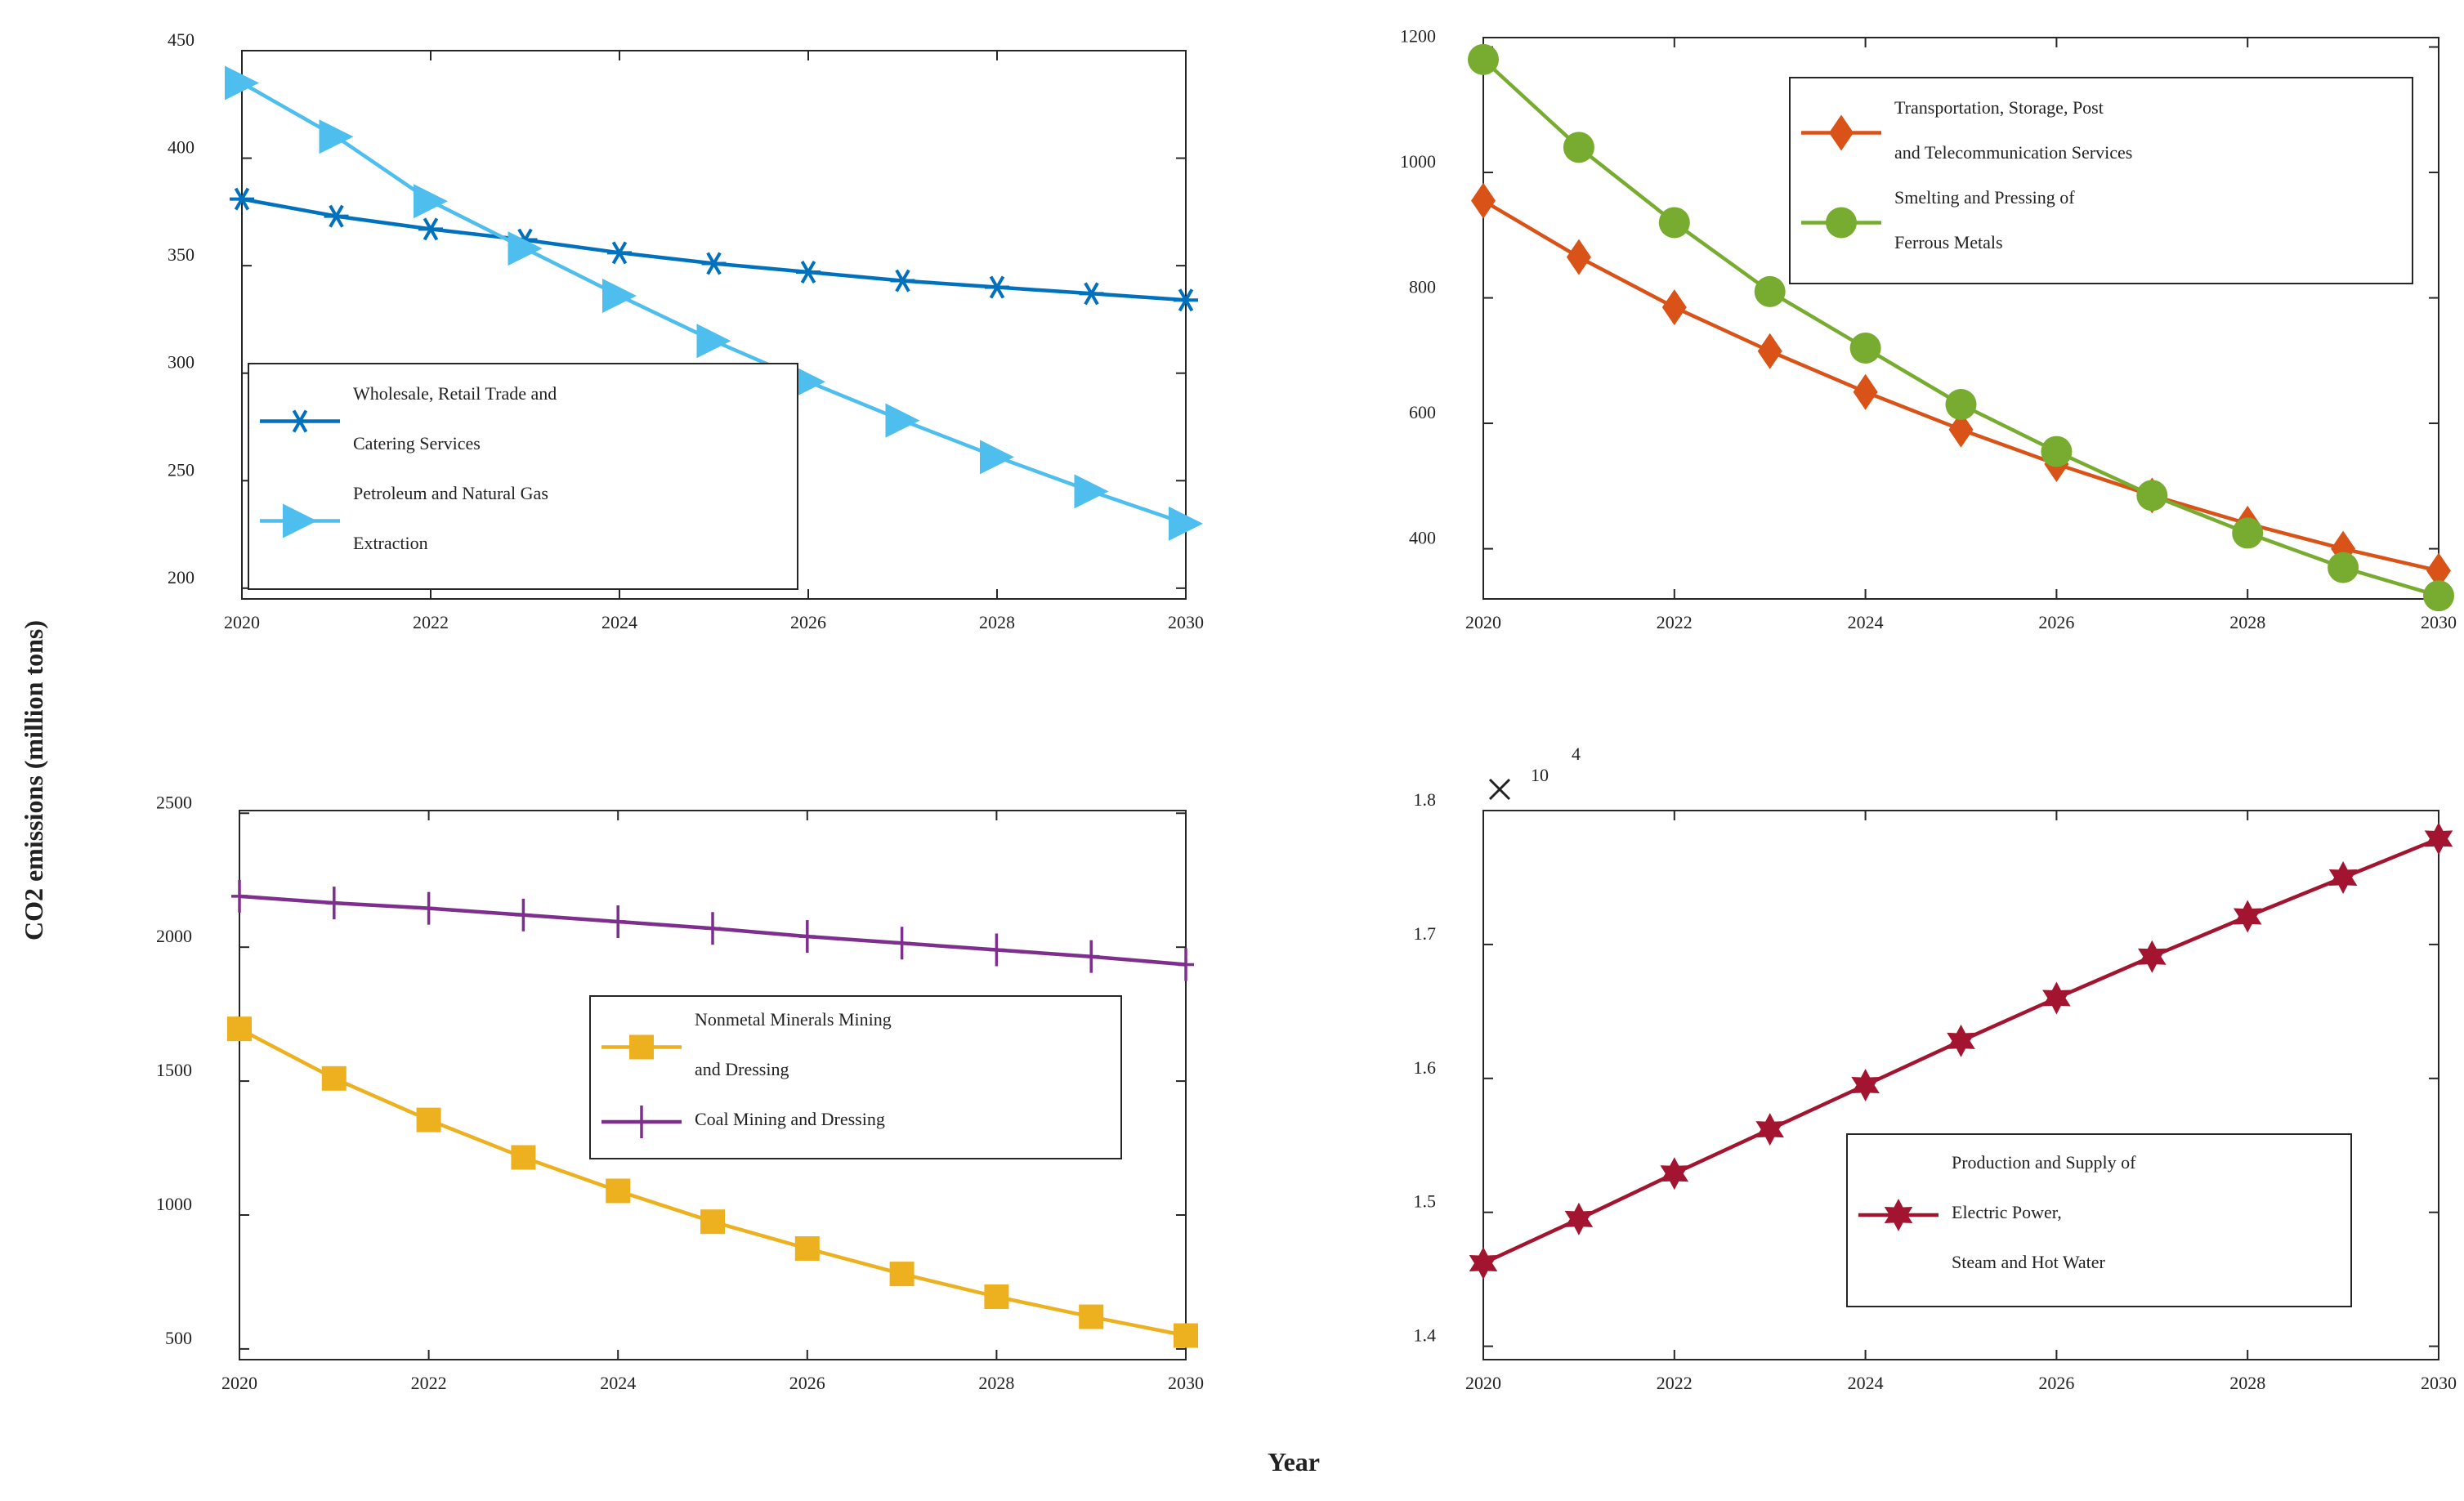  What do you see at coordinates (641, 1047) in the screenshot?
I see `legend-marker-nonmetal-minerals-mining-and-dressing` at bounding box center [641, 1047].